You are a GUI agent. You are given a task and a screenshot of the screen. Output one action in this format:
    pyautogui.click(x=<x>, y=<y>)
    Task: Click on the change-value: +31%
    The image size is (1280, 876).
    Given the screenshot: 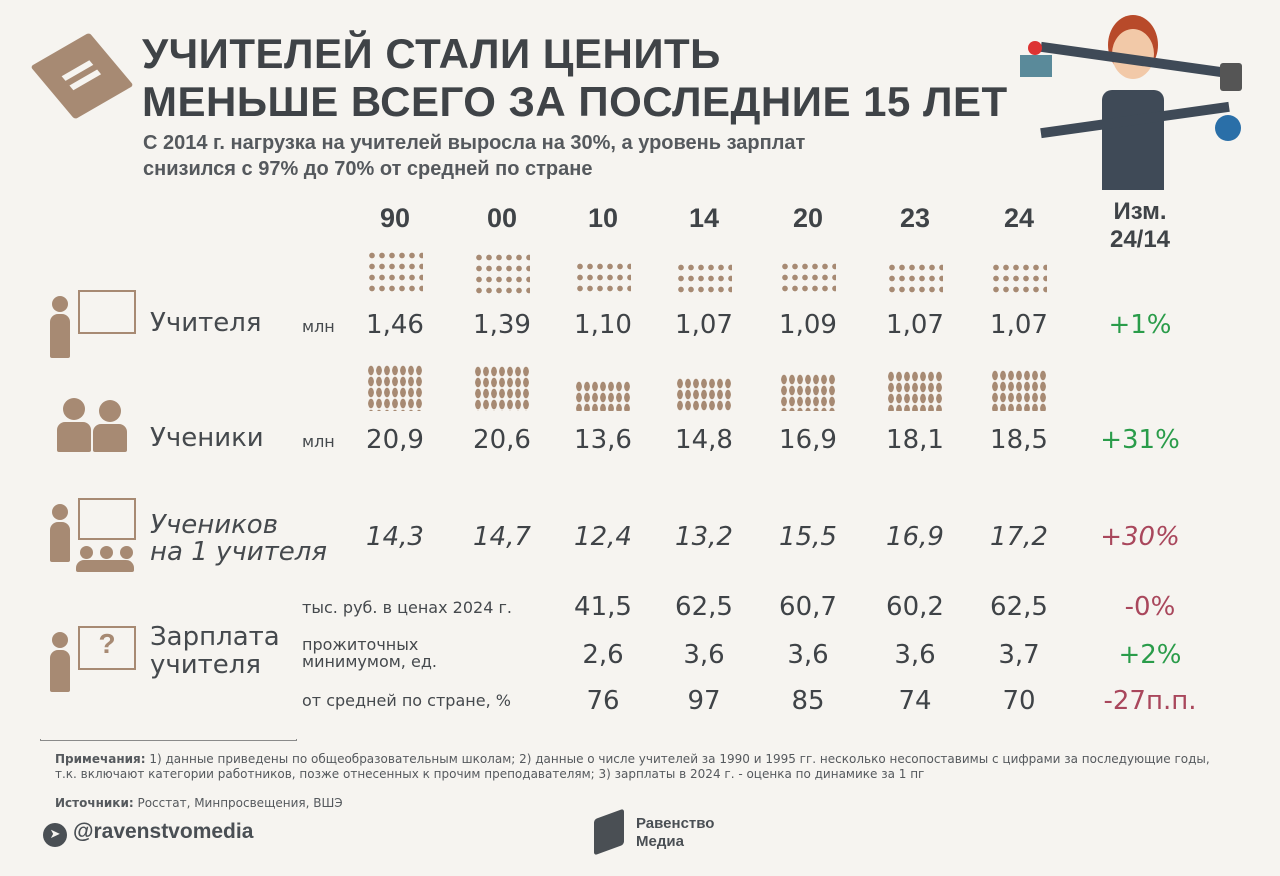 What is the action you would take?
    pyautogui.click(x=1140, y=440)
    